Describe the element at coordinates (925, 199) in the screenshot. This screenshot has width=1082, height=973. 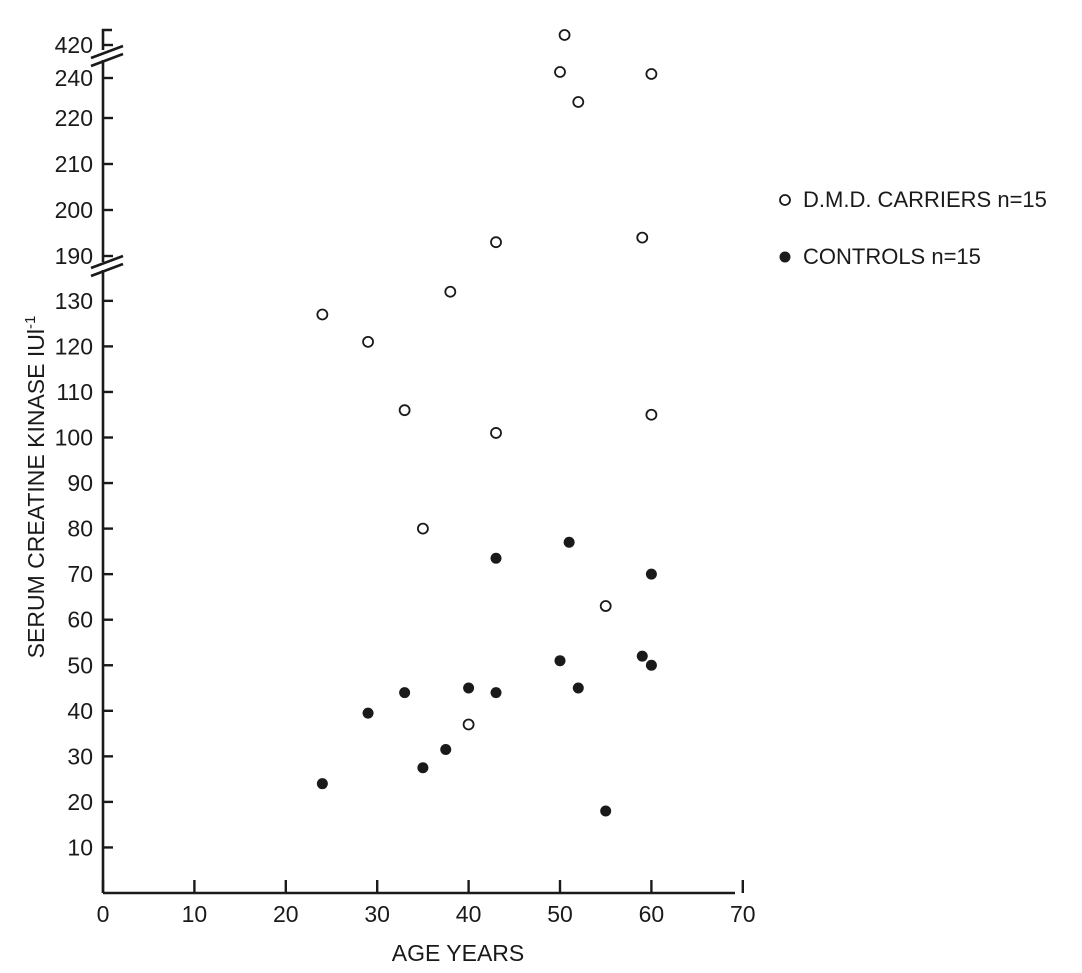
I see `legend-label-carriers: D.M.D. CARRIERS n=15` at that location.